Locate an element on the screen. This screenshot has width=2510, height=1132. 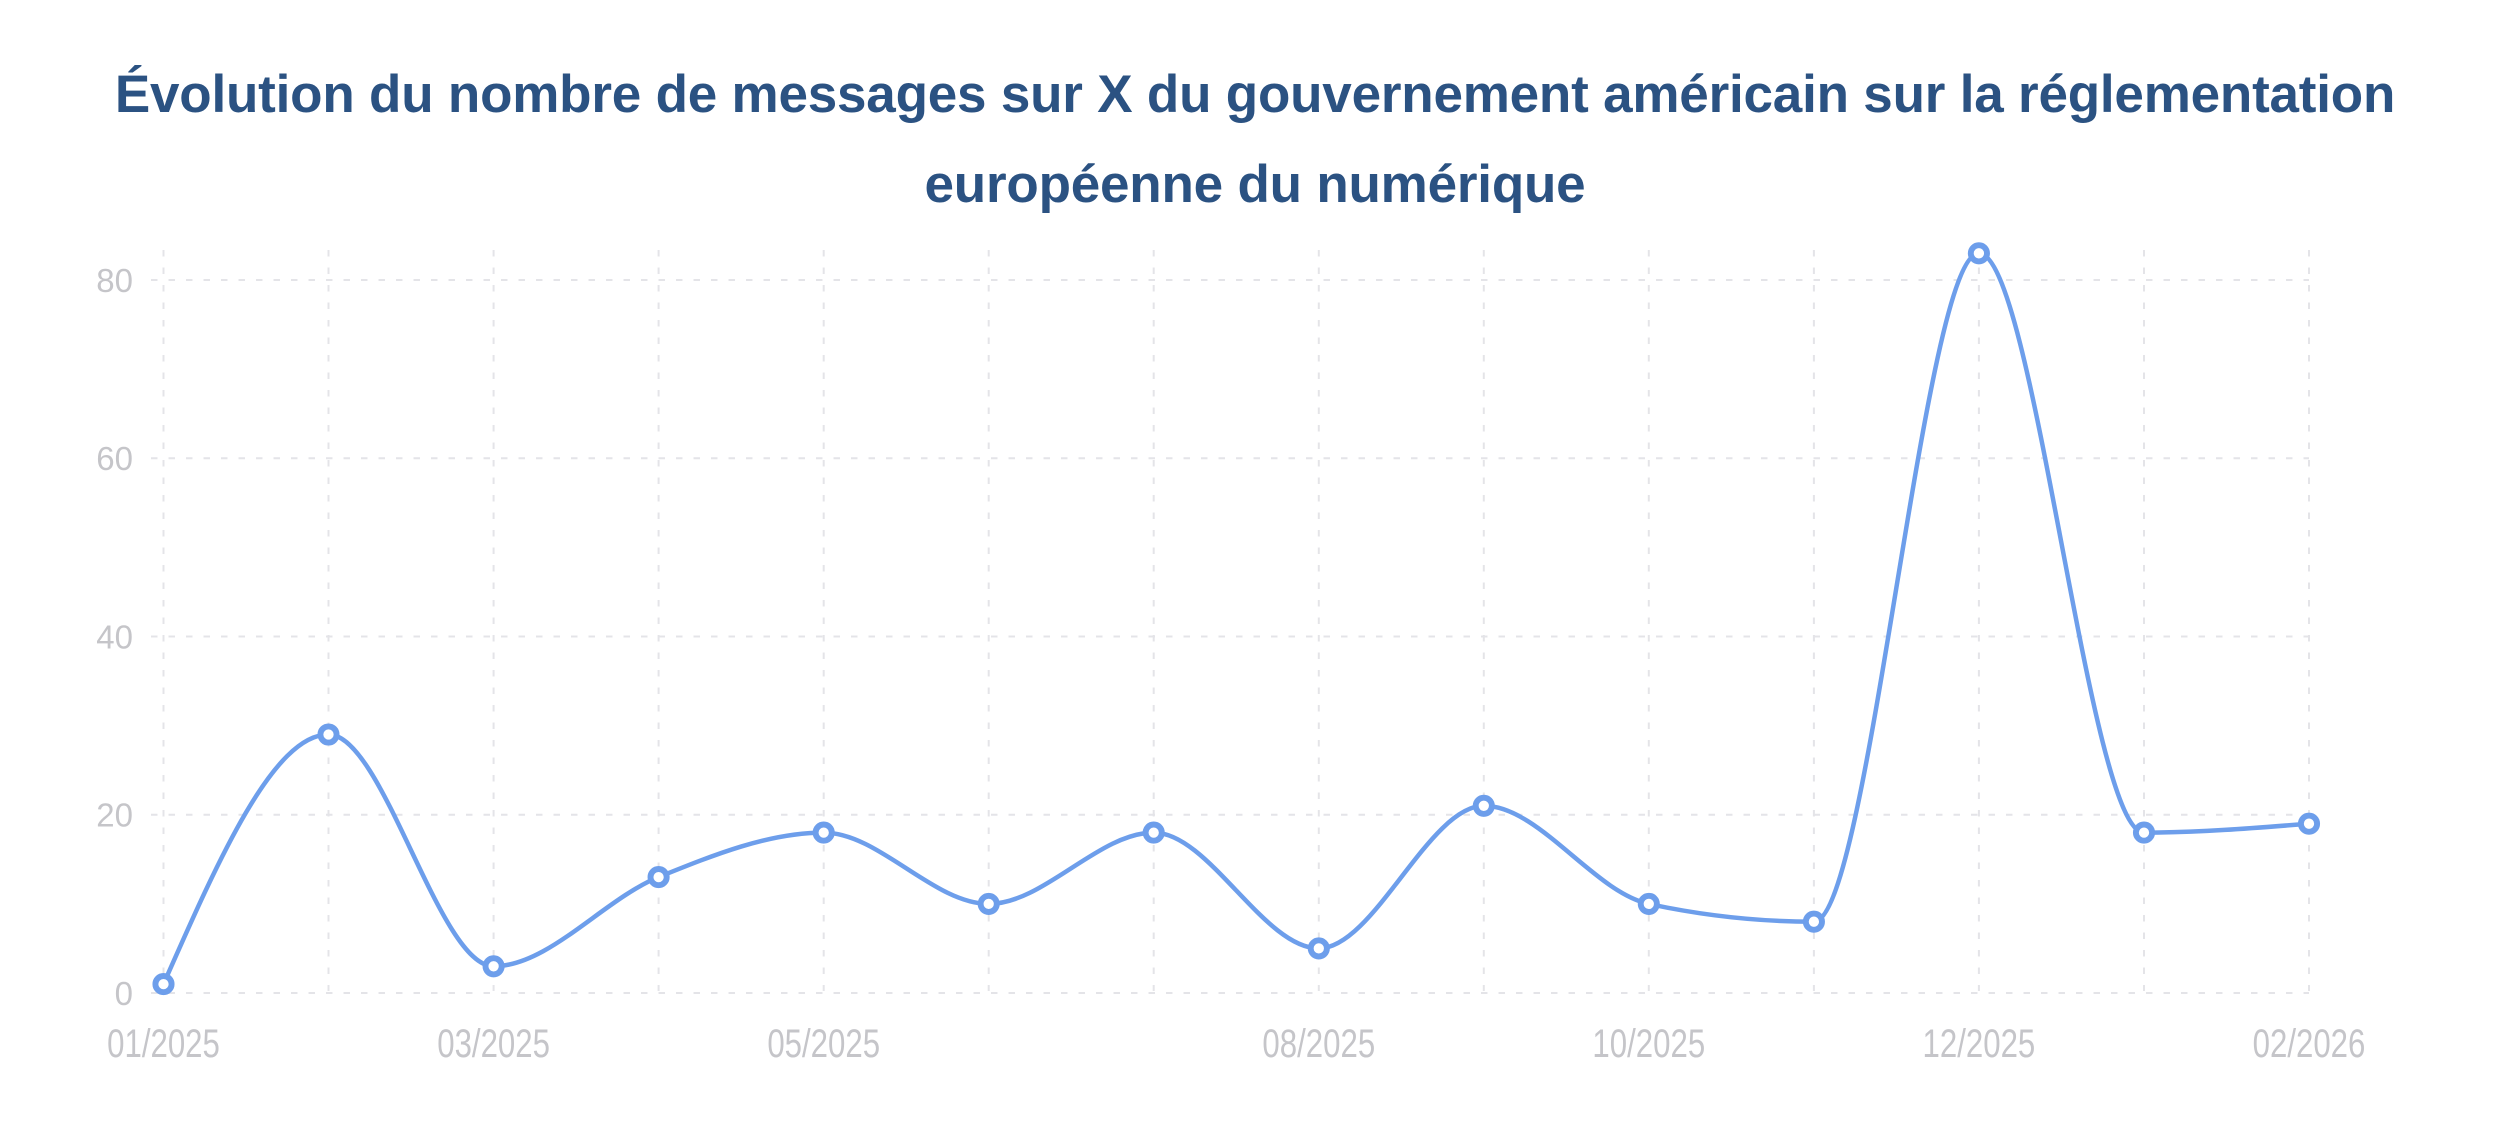
svg-text: 20 is located at coordinates (114, 815).